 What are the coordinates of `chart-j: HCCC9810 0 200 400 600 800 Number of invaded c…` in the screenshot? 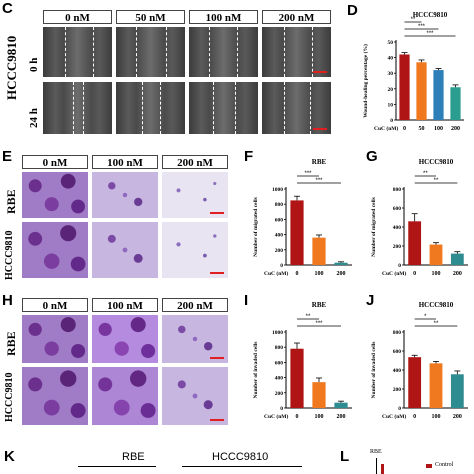 It's located at (419, 360).